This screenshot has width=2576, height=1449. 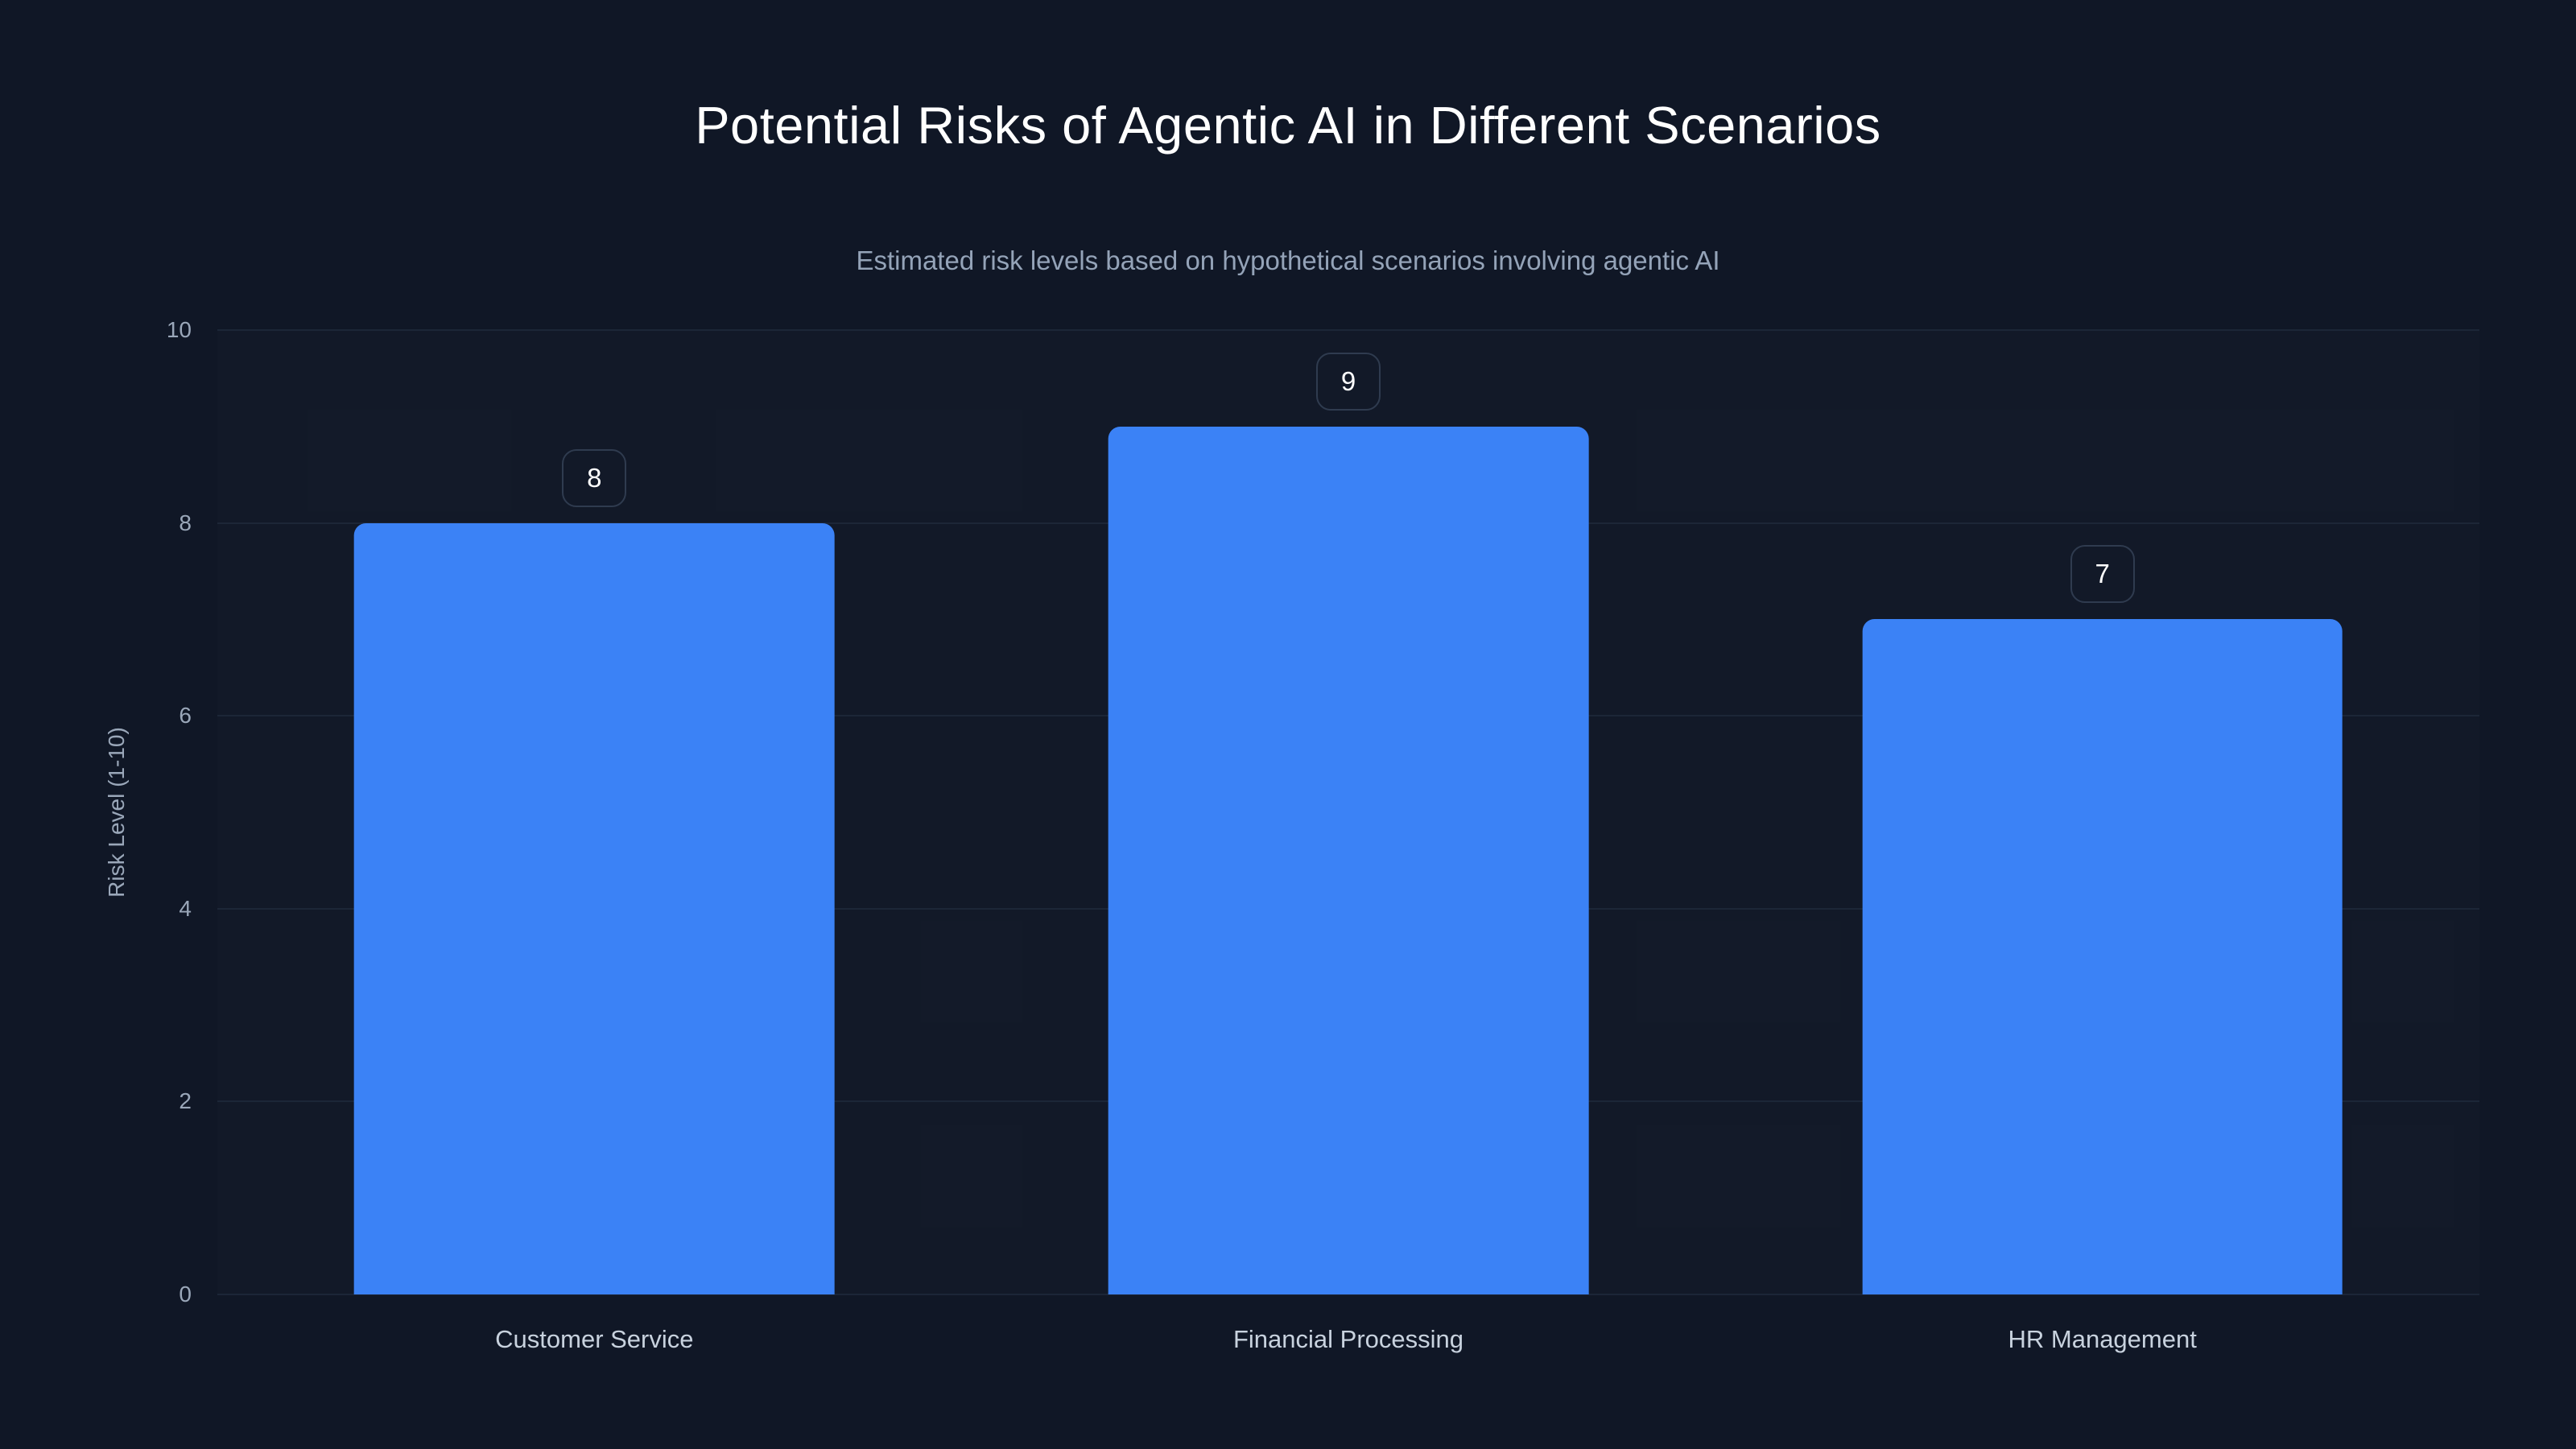 I want to click on y-tick-label: 8, so click(x=185, y=522).